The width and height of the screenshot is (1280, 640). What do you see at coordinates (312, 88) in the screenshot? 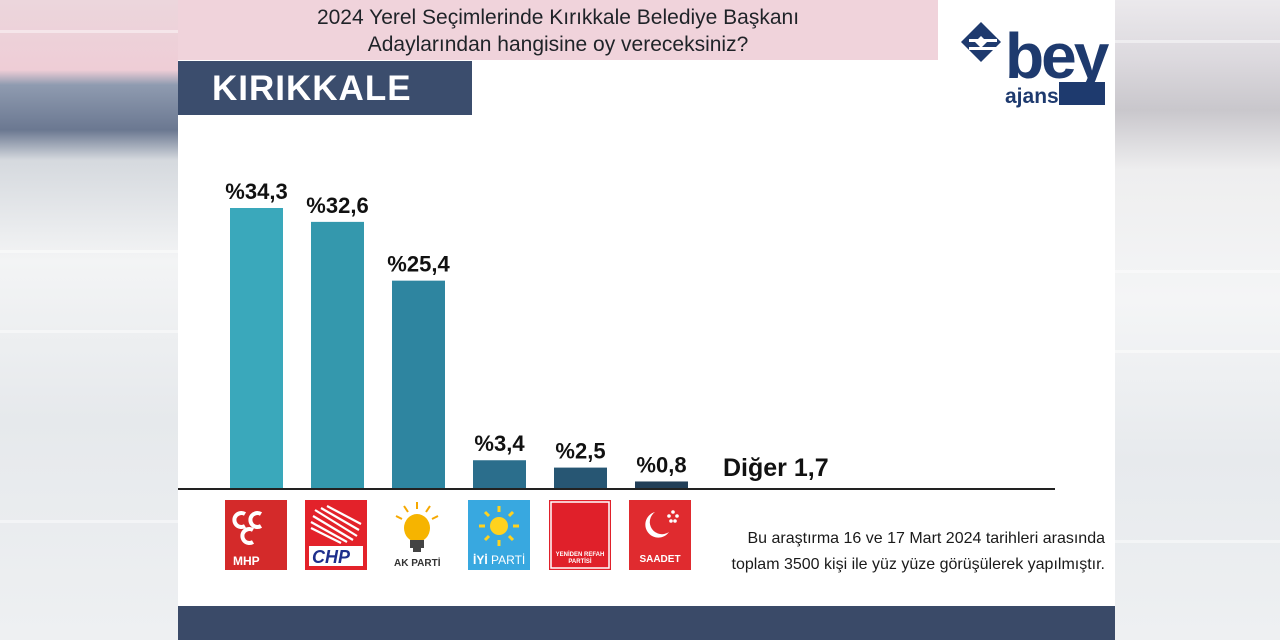
I see `city-name: KIRIKKALE` at bounding box center [312, 88].